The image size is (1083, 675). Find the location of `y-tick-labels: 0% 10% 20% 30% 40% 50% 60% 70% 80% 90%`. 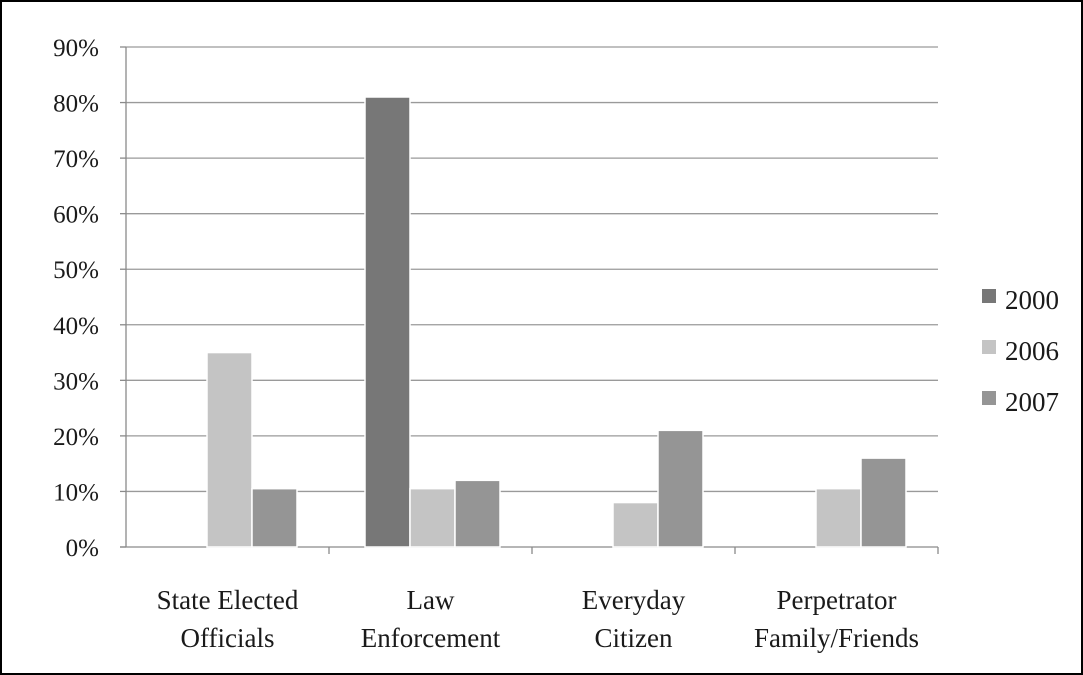

y-tick-labels: 0% 10% 20% 30% 40% 50% 60% 70% 80% 90% is located at coordinates (76, 298).